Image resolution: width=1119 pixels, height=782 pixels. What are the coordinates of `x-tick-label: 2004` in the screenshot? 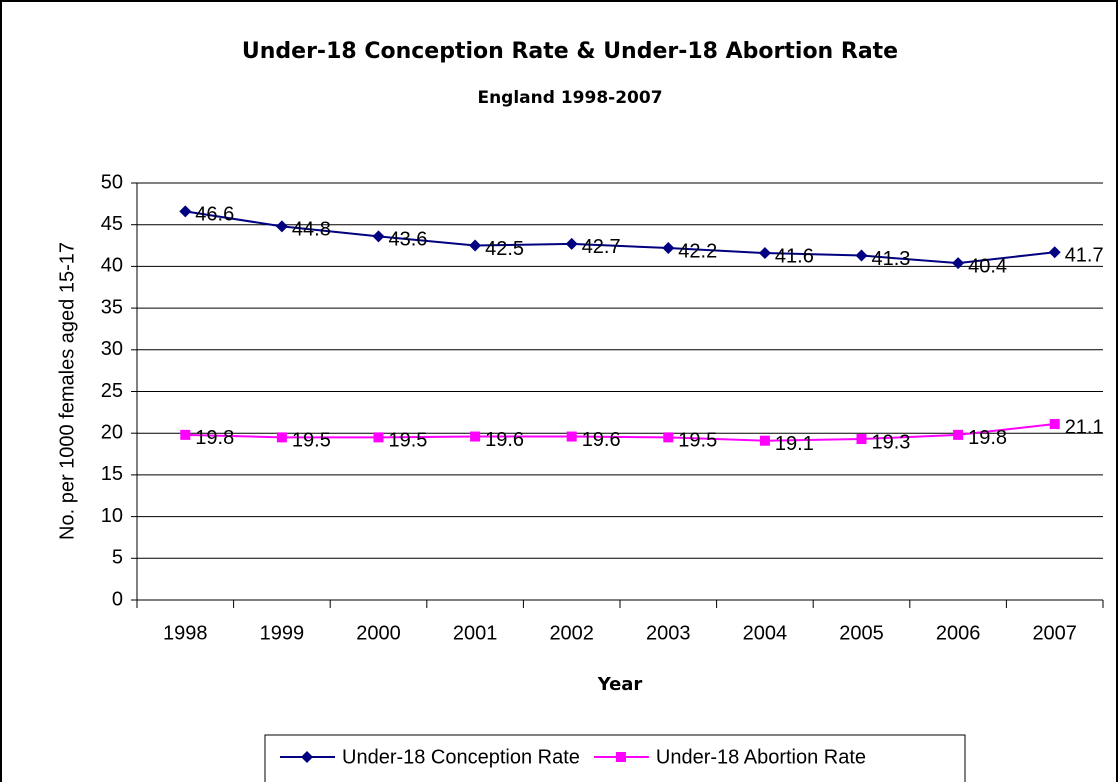 It's located at (765, 633).